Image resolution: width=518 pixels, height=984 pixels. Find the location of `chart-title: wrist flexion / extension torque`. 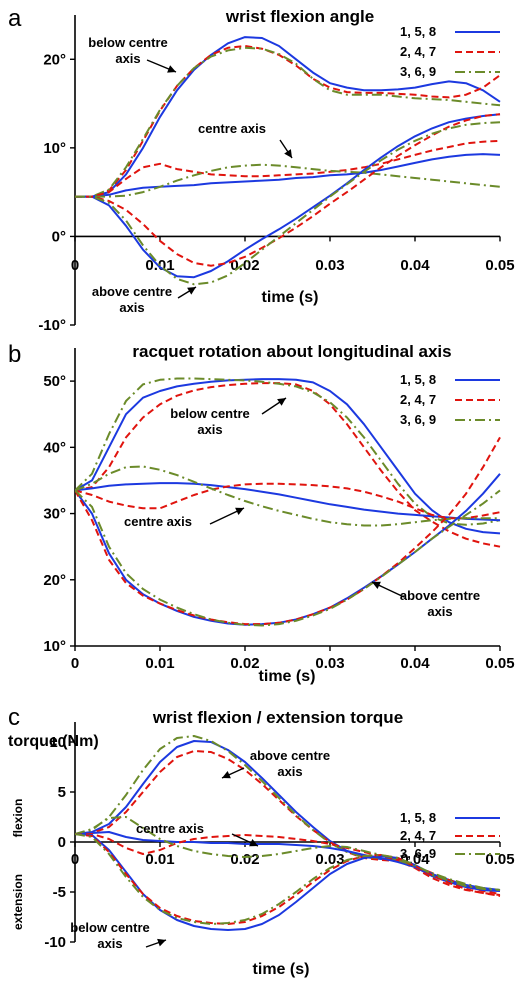

chart-title: wrist flexion / extension torque is located at coordinates (277, 717).